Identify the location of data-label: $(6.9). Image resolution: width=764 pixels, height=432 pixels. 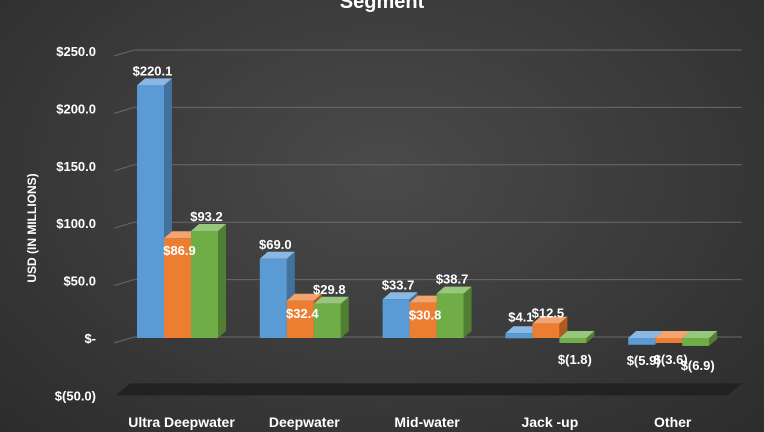
(698, 365).